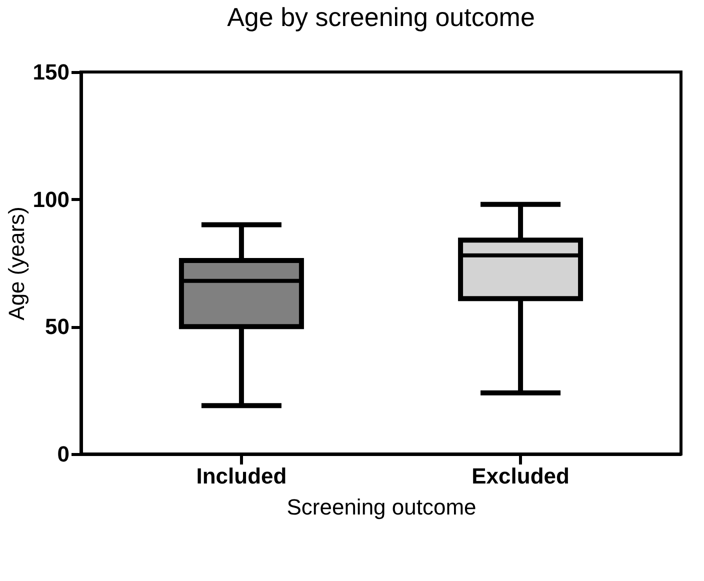 This screenshot has width=704, height=581. Describe the element at coordinates (241, 476) in the screenshot. I see `x-tick-label: Included` at that location.